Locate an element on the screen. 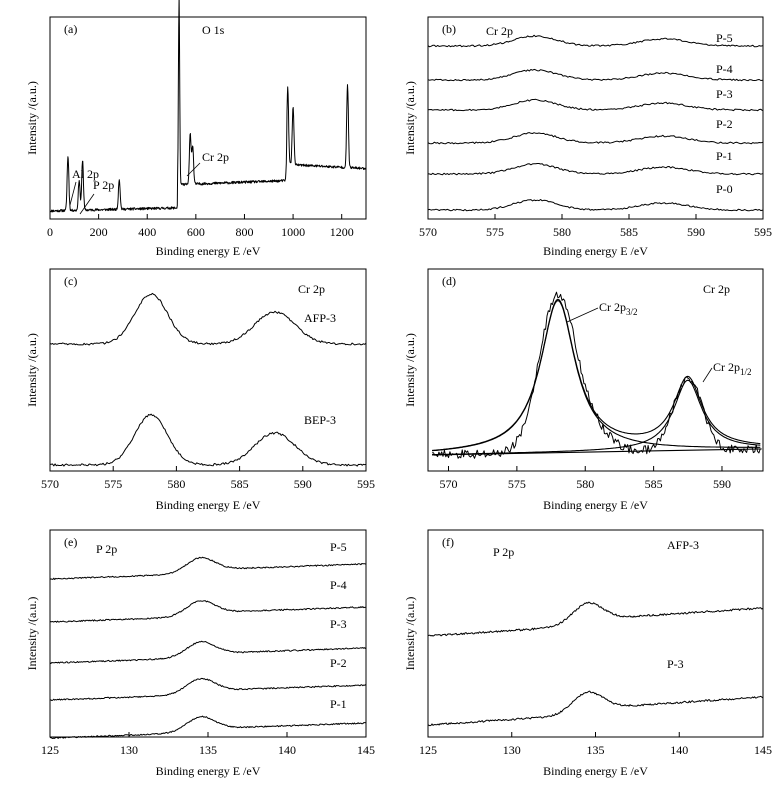 This screenshot has height=788, width=773. fit-envelope is located at coordinates (596, 374).